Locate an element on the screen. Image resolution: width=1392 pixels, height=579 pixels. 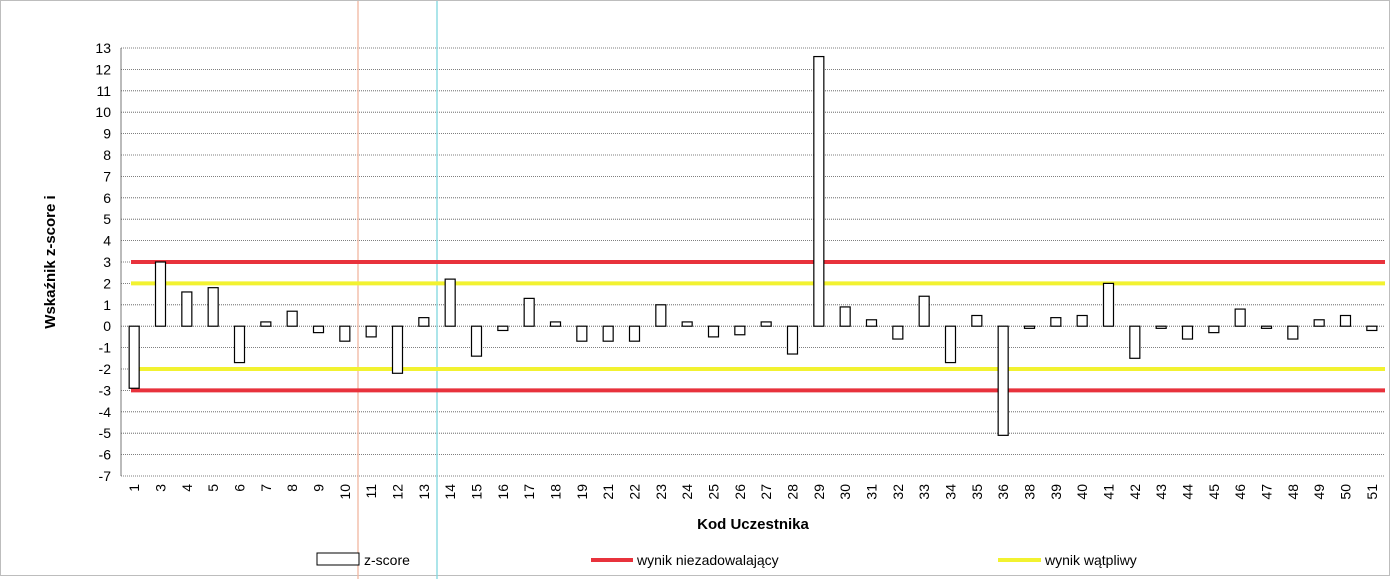
y-tick-label: 8 is located at coordinates (107, 155).